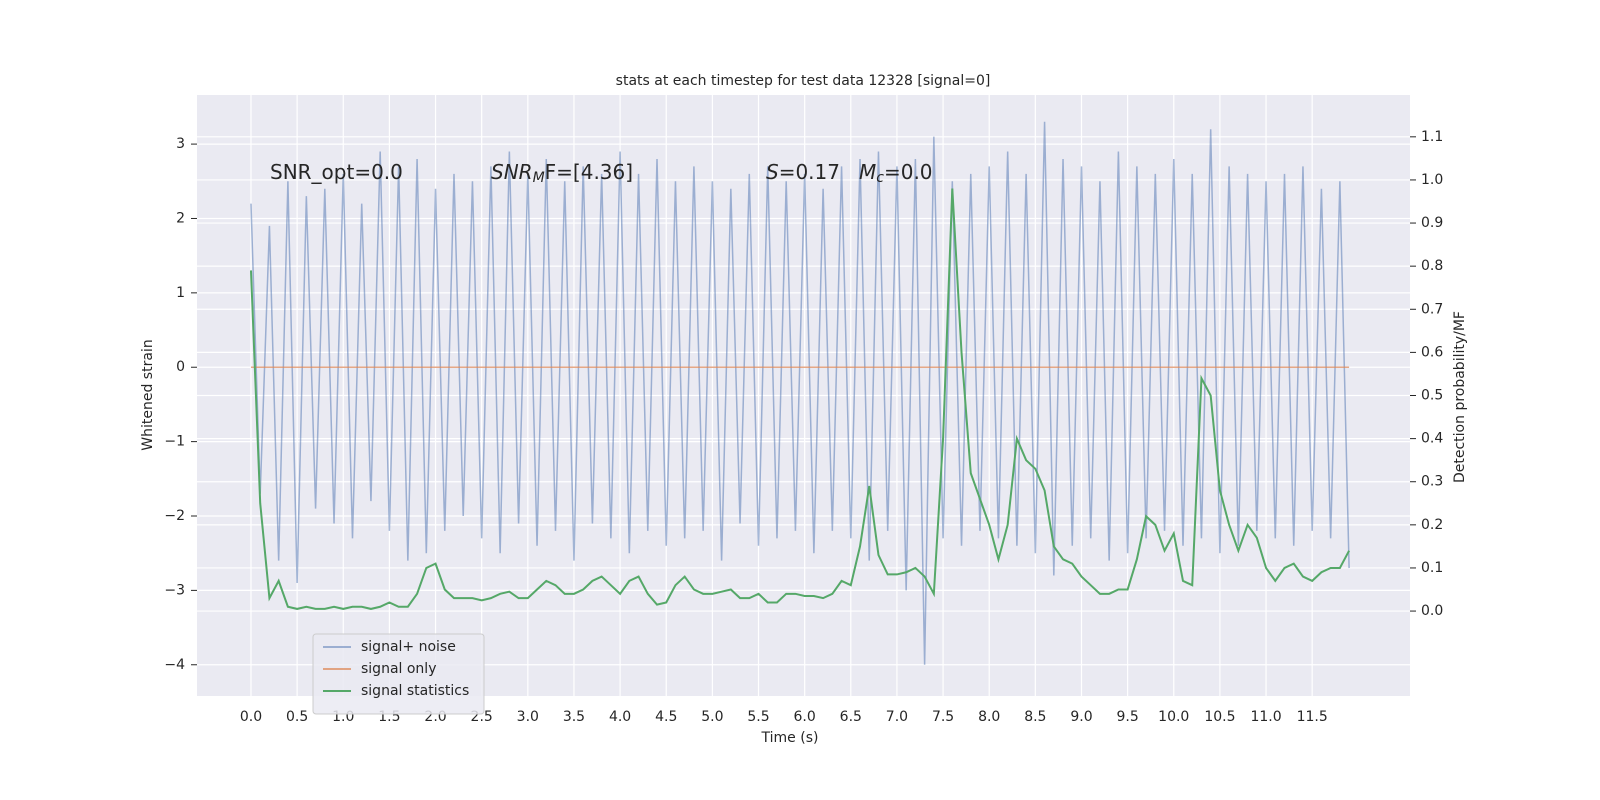  Describe the element at coordinates (180, 293) in the screenshot. I see `y-tick-label: 1` at that location.